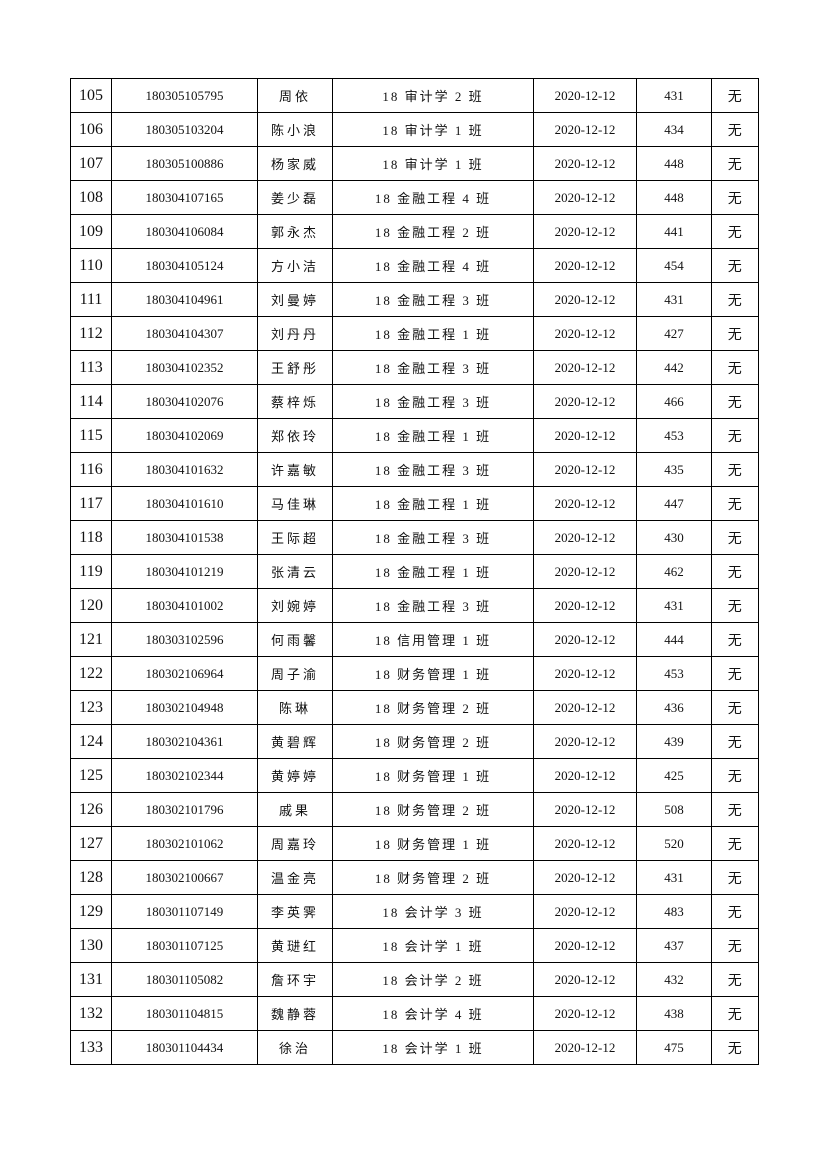 The width and height of the screenshot is (827, 1169). I want to click on student-name-cell: 黄婷婷, so click(295, 775).